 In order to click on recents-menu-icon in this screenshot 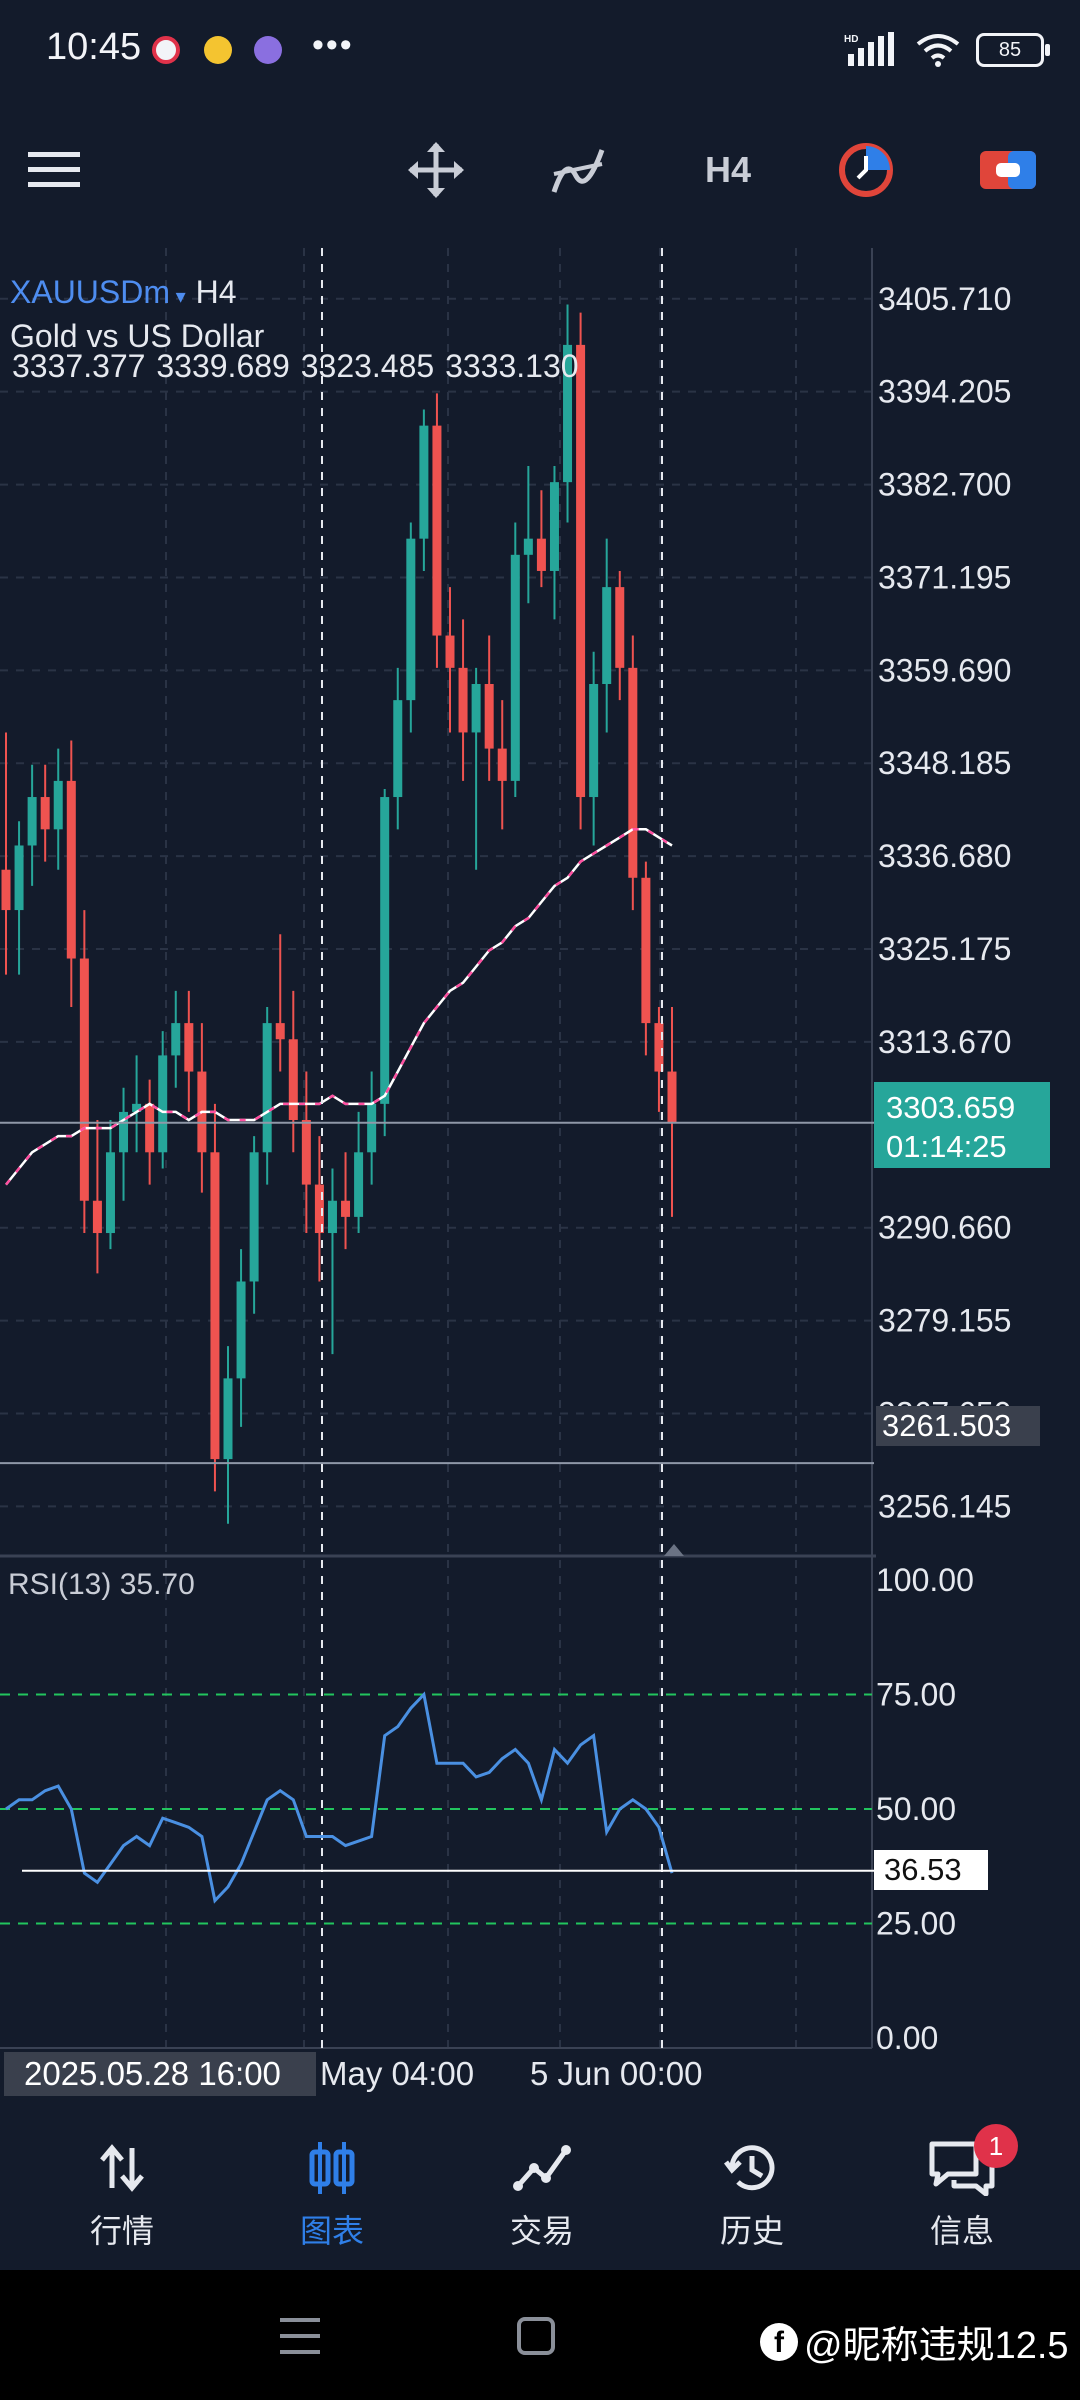, I will do `click(300, 2336)`.